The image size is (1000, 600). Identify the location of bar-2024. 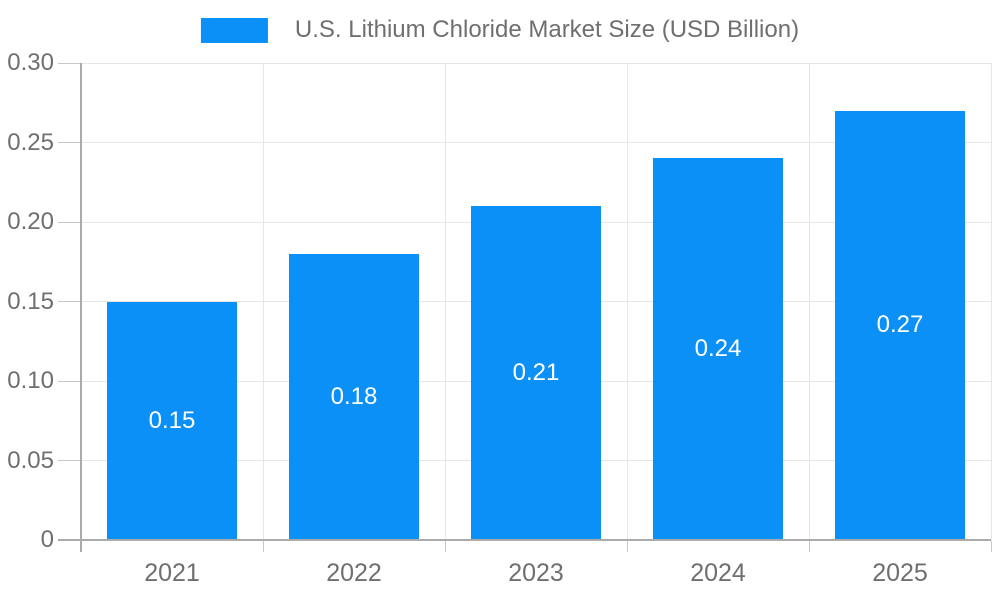
(718, 348).